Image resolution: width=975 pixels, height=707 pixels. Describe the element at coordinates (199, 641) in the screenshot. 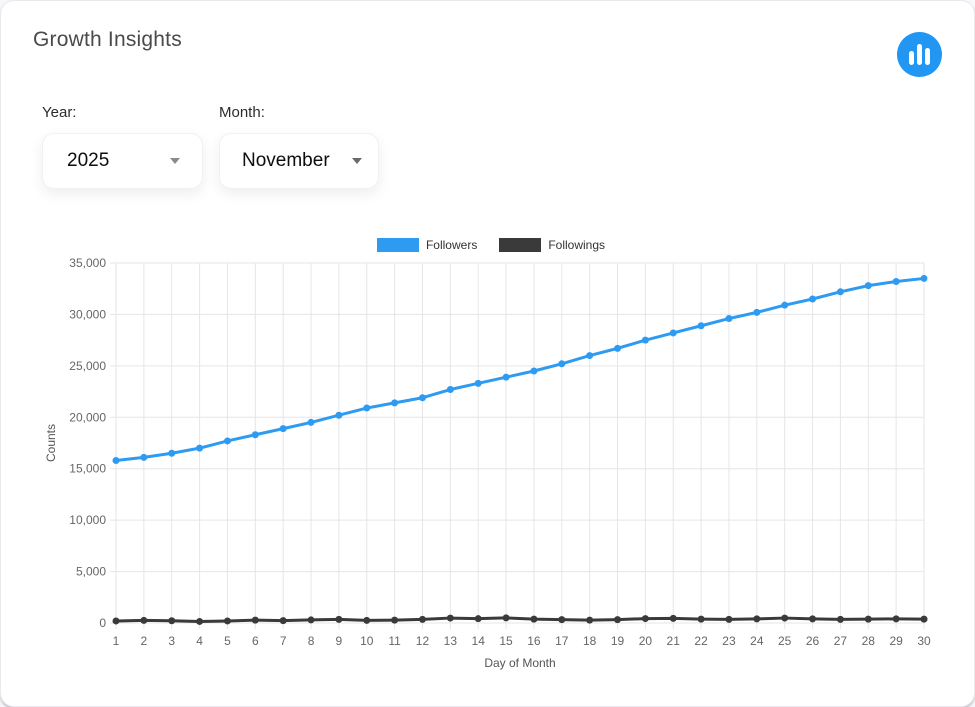

I see `x-tick-label: 4` at that location.